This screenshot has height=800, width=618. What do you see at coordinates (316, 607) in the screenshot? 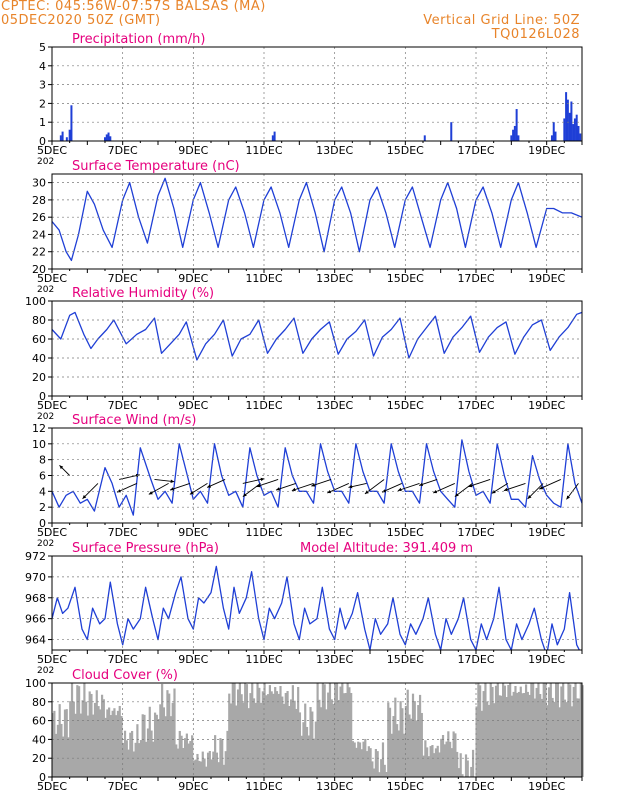
I see `pres-series-line` at bounding box center [316, 607].